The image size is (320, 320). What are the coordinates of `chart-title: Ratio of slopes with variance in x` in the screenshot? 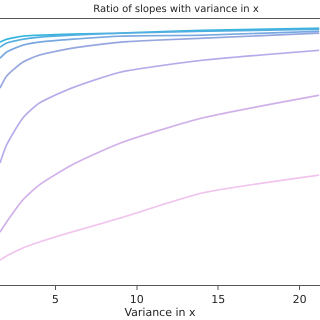 It's located at (176, 9).